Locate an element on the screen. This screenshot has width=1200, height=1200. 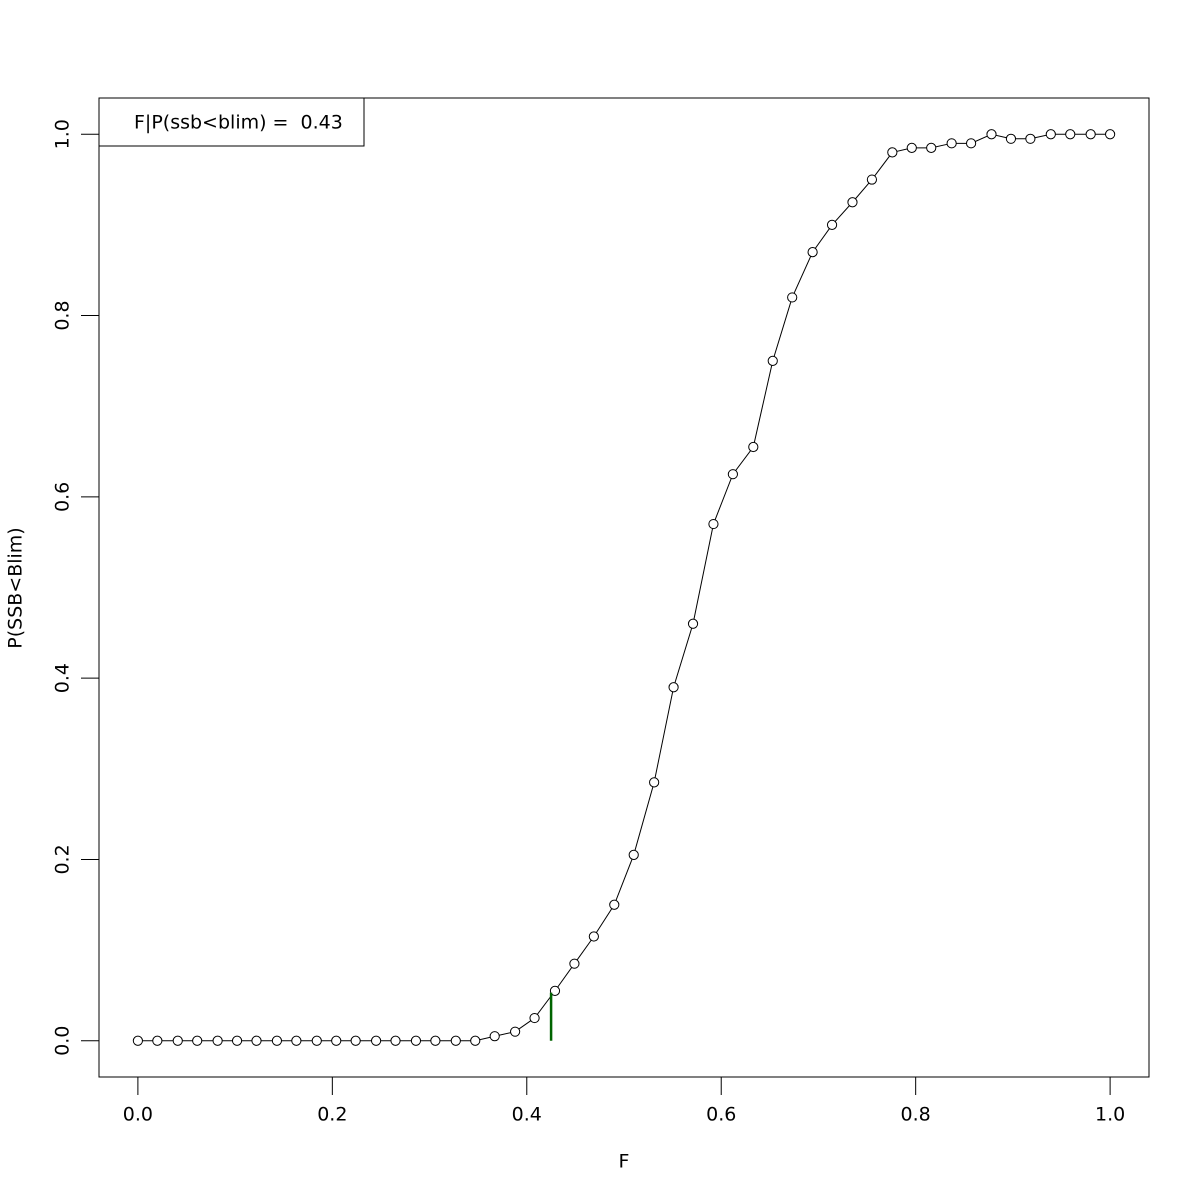
y-tick-label: 0.2 is located at coordinates (63, 859).